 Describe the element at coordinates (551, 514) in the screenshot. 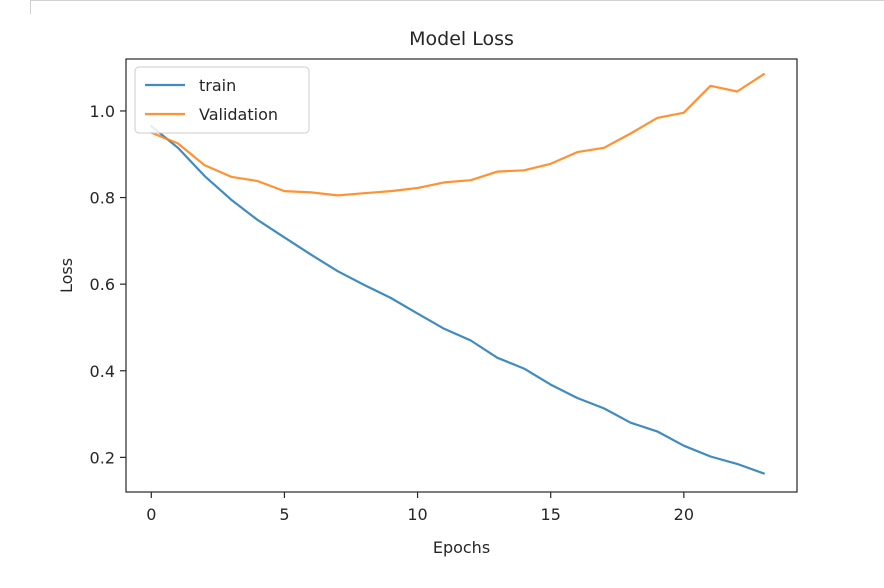

I see `x-tick-label: 15` at that location.